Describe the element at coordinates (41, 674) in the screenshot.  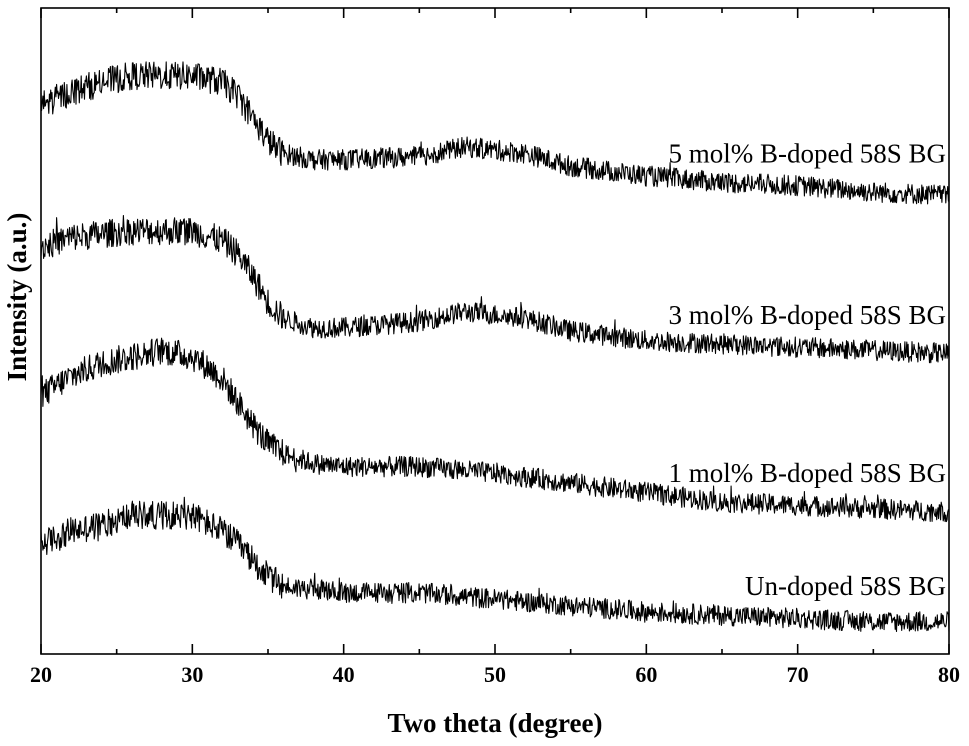
I see `x-tick-label: 20` at that location.